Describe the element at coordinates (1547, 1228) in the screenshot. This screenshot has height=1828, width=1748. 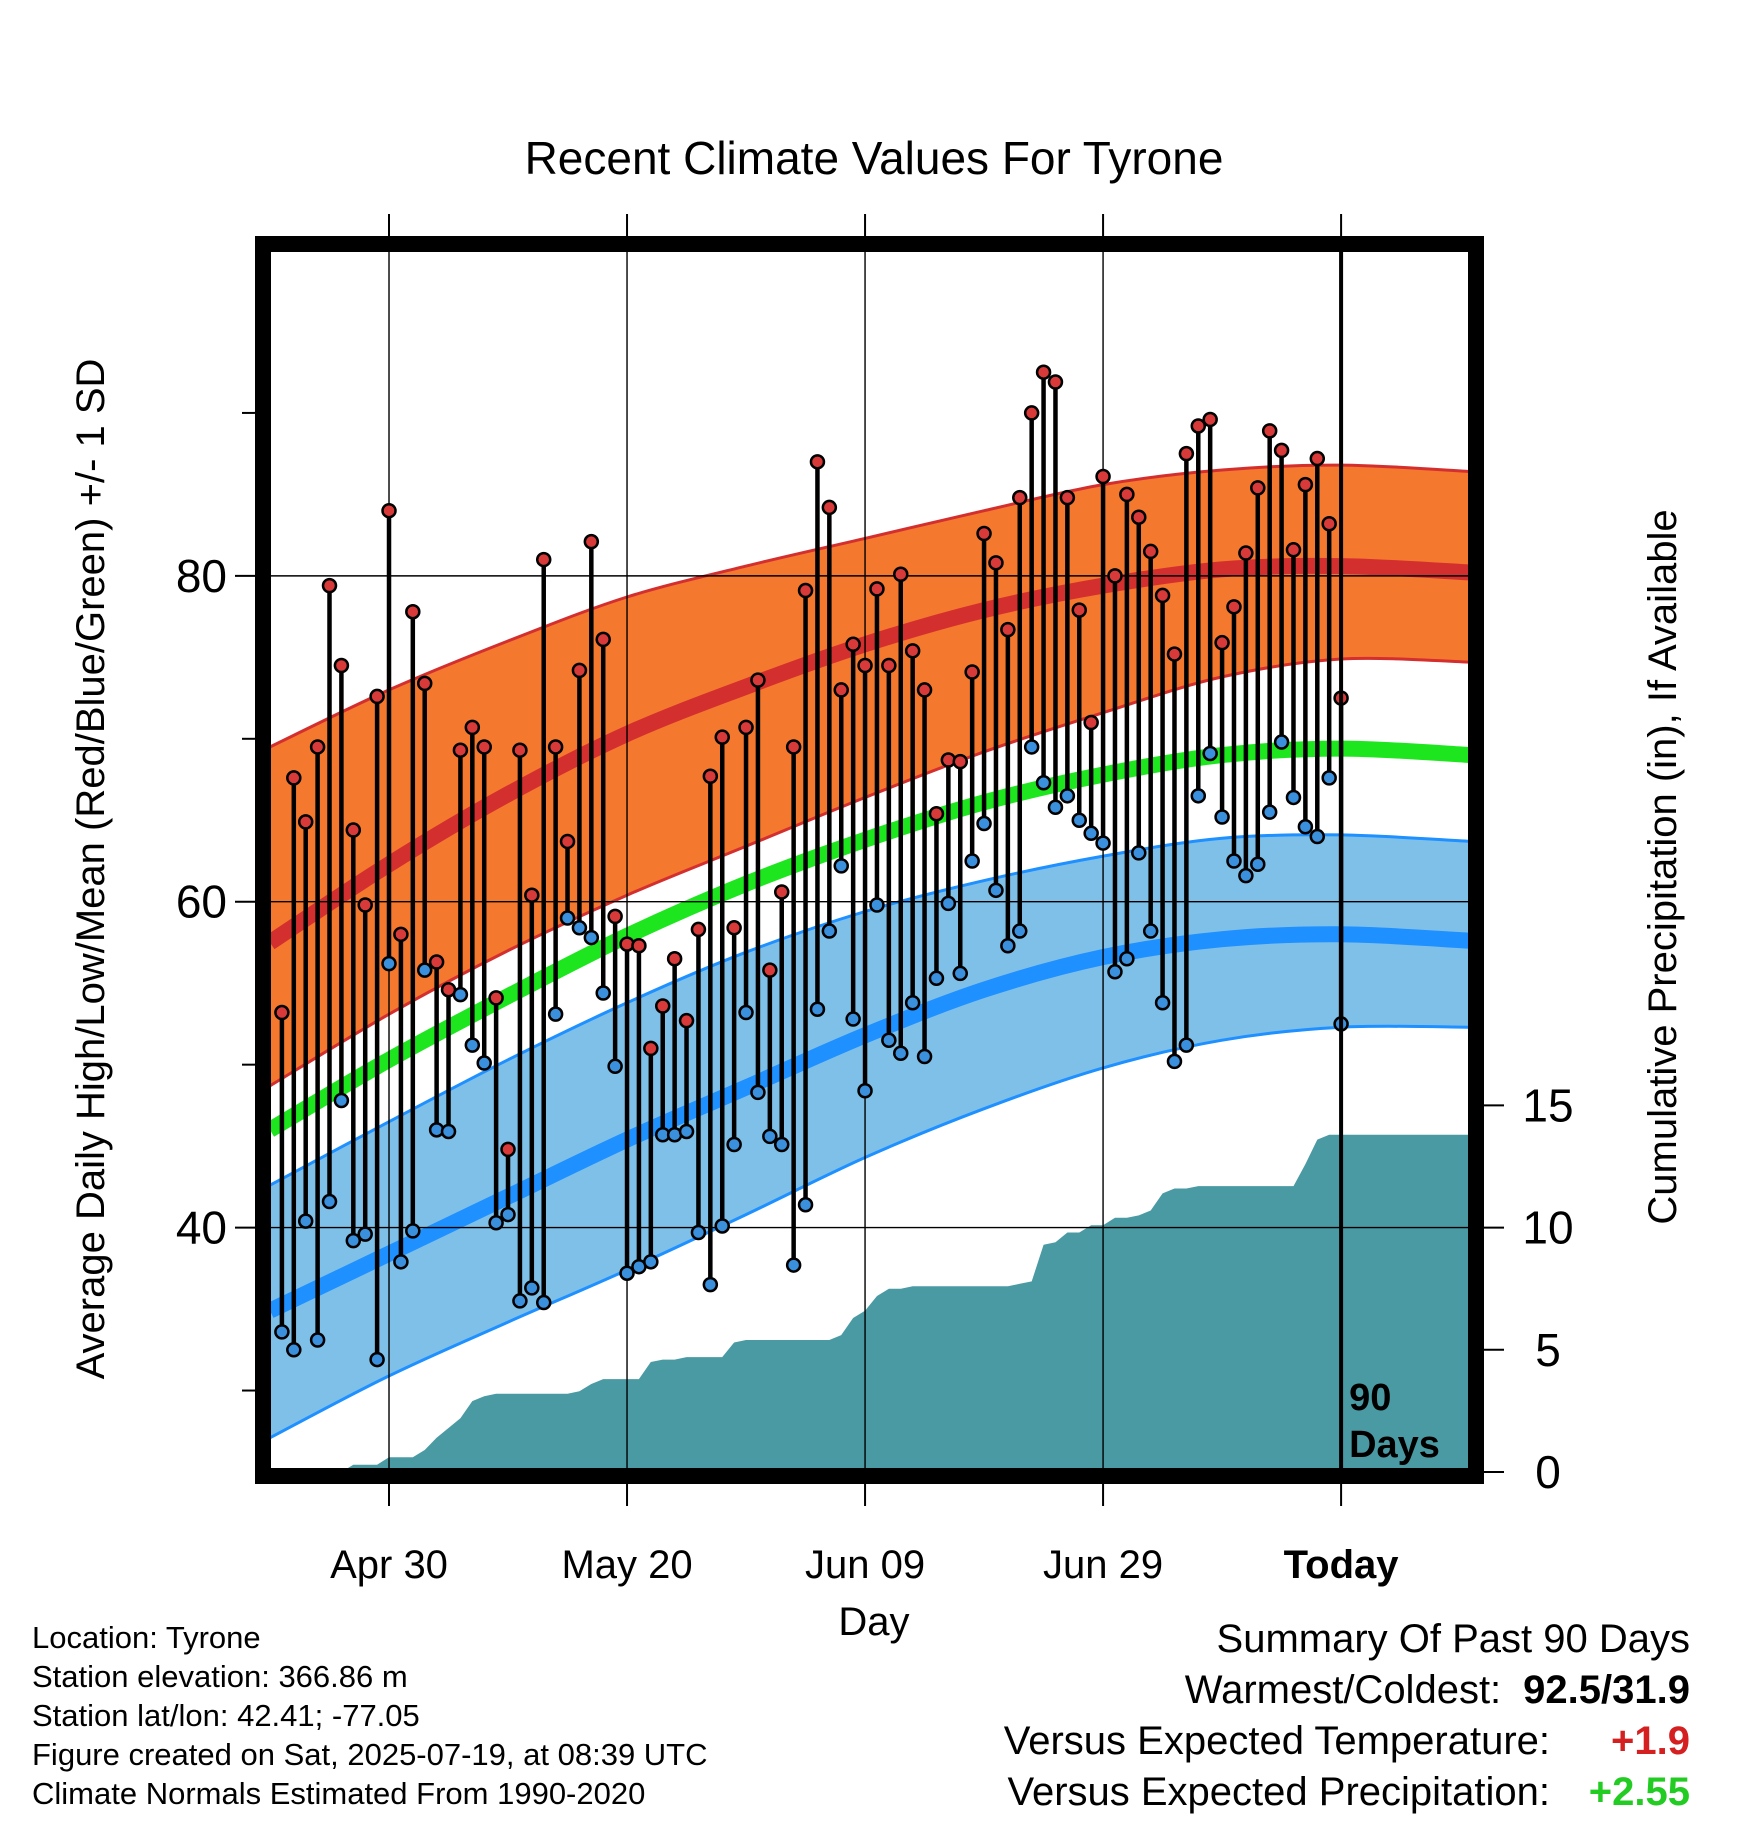
I see `y2-tick-label: 10` at that location.